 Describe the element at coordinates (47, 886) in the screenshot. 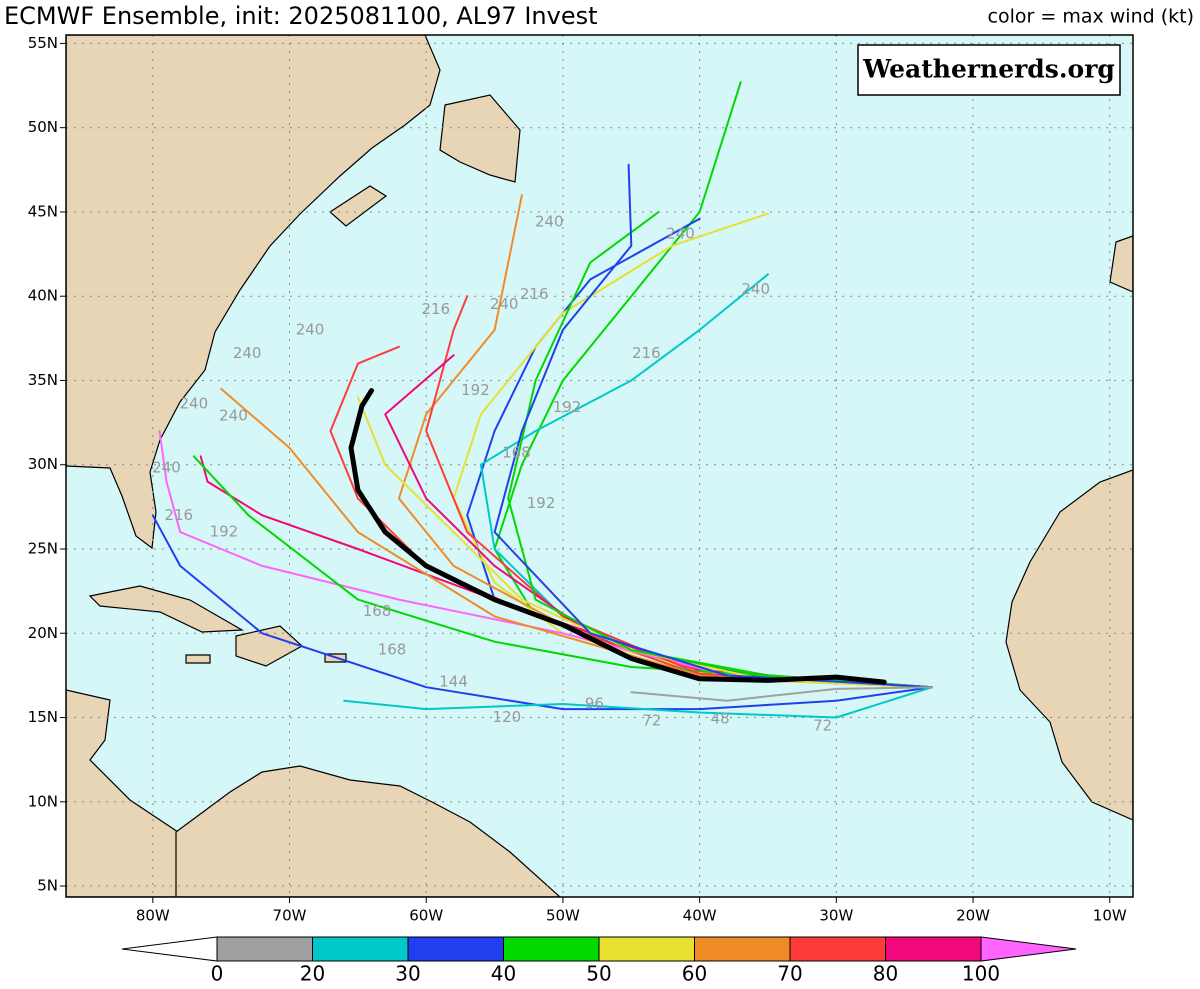

I see `lat-label: 5N` at that location.